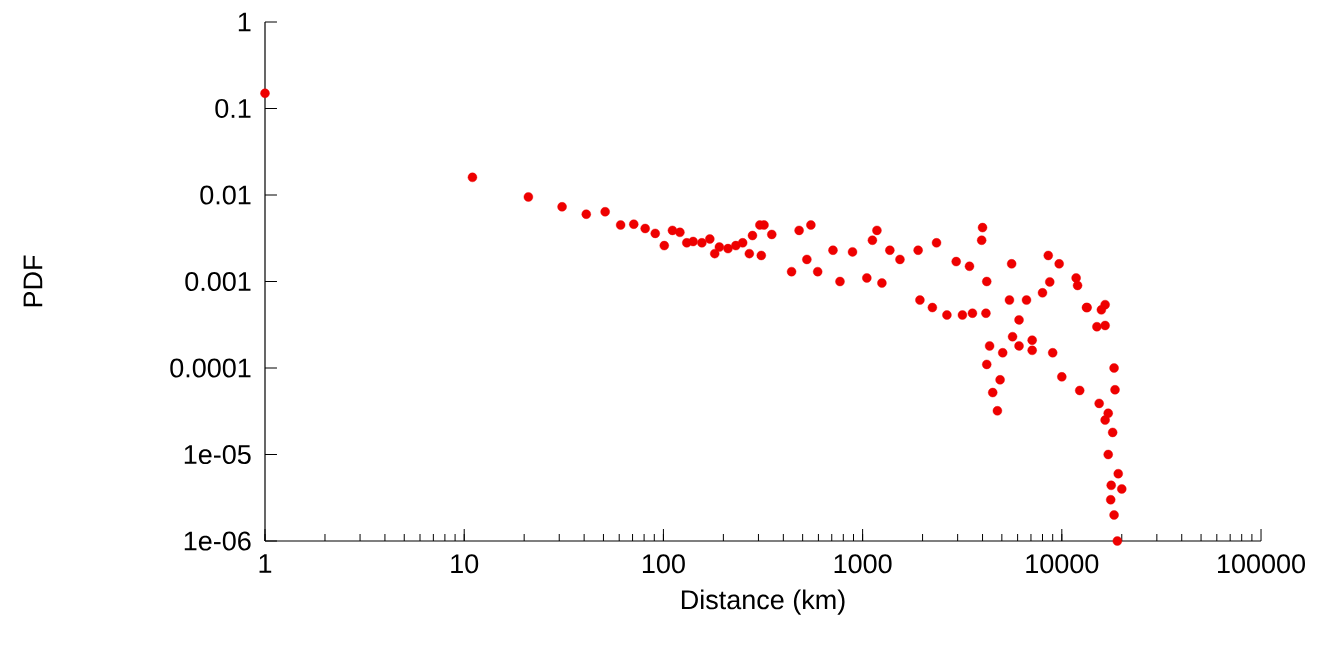 The width and height of the screenshot is (1340, 651). Describe the element at coordinates (218, 281) in the screenshot. I see `y-tick-label: 0.001` at that location.